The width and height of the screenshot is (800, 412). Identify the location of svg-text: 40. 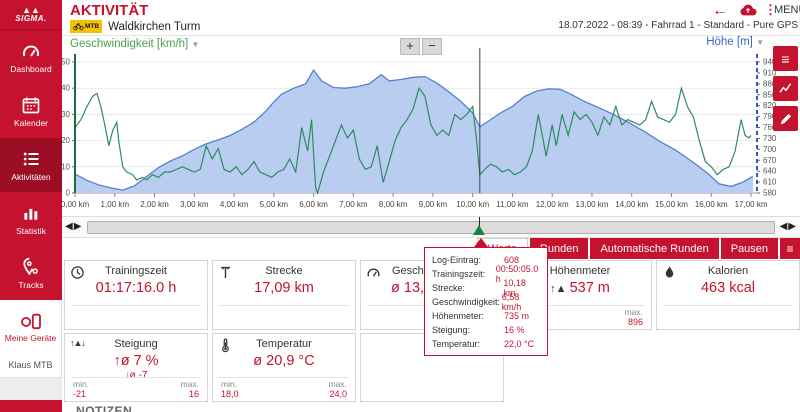
(66, 88).